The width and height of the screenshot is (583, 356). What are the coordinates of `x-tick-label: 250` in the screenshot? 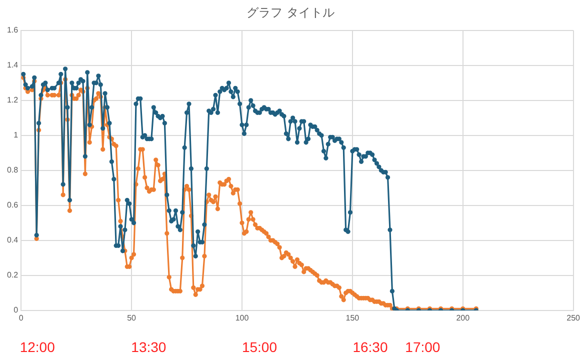 It's located at (573, 317).